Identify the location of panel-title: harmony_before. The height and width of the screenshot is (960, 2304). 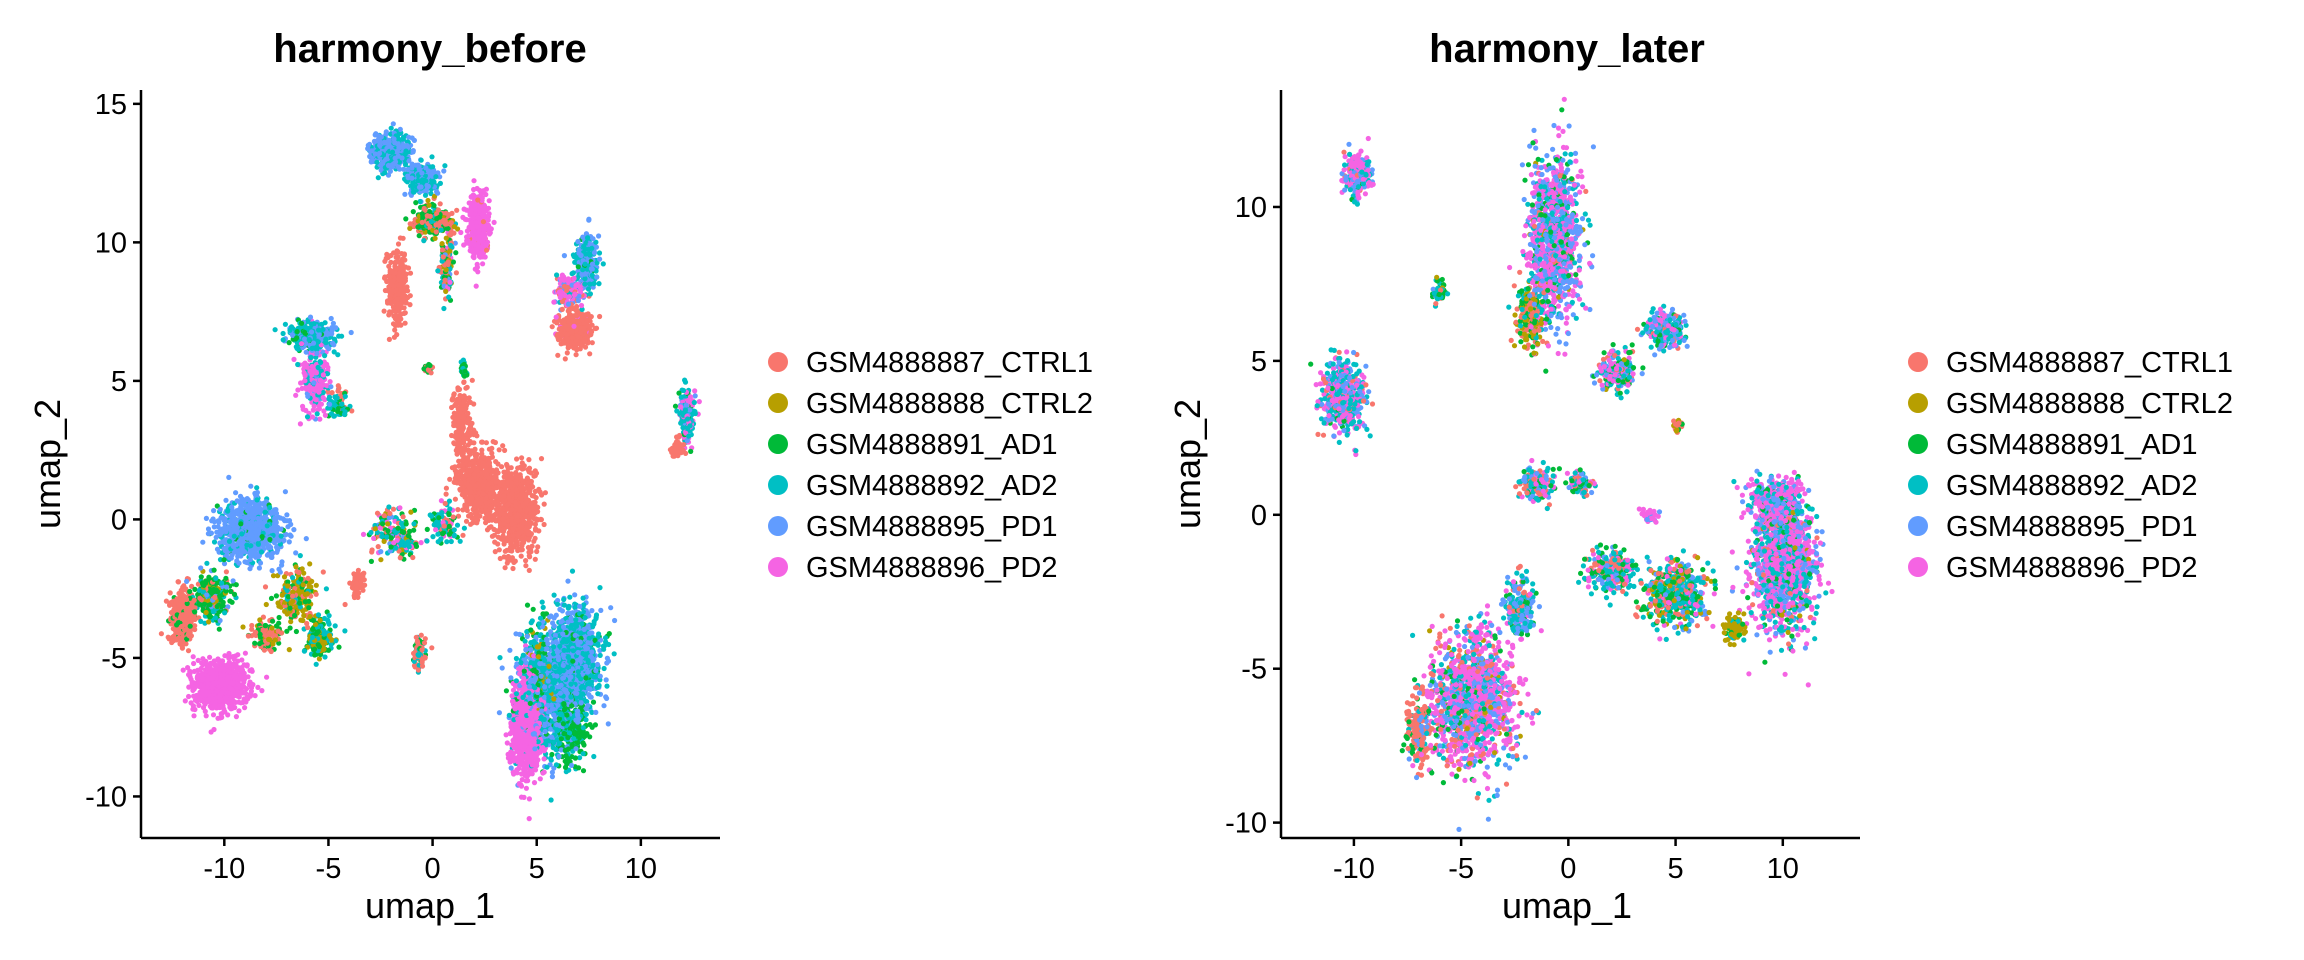
(429, 49).